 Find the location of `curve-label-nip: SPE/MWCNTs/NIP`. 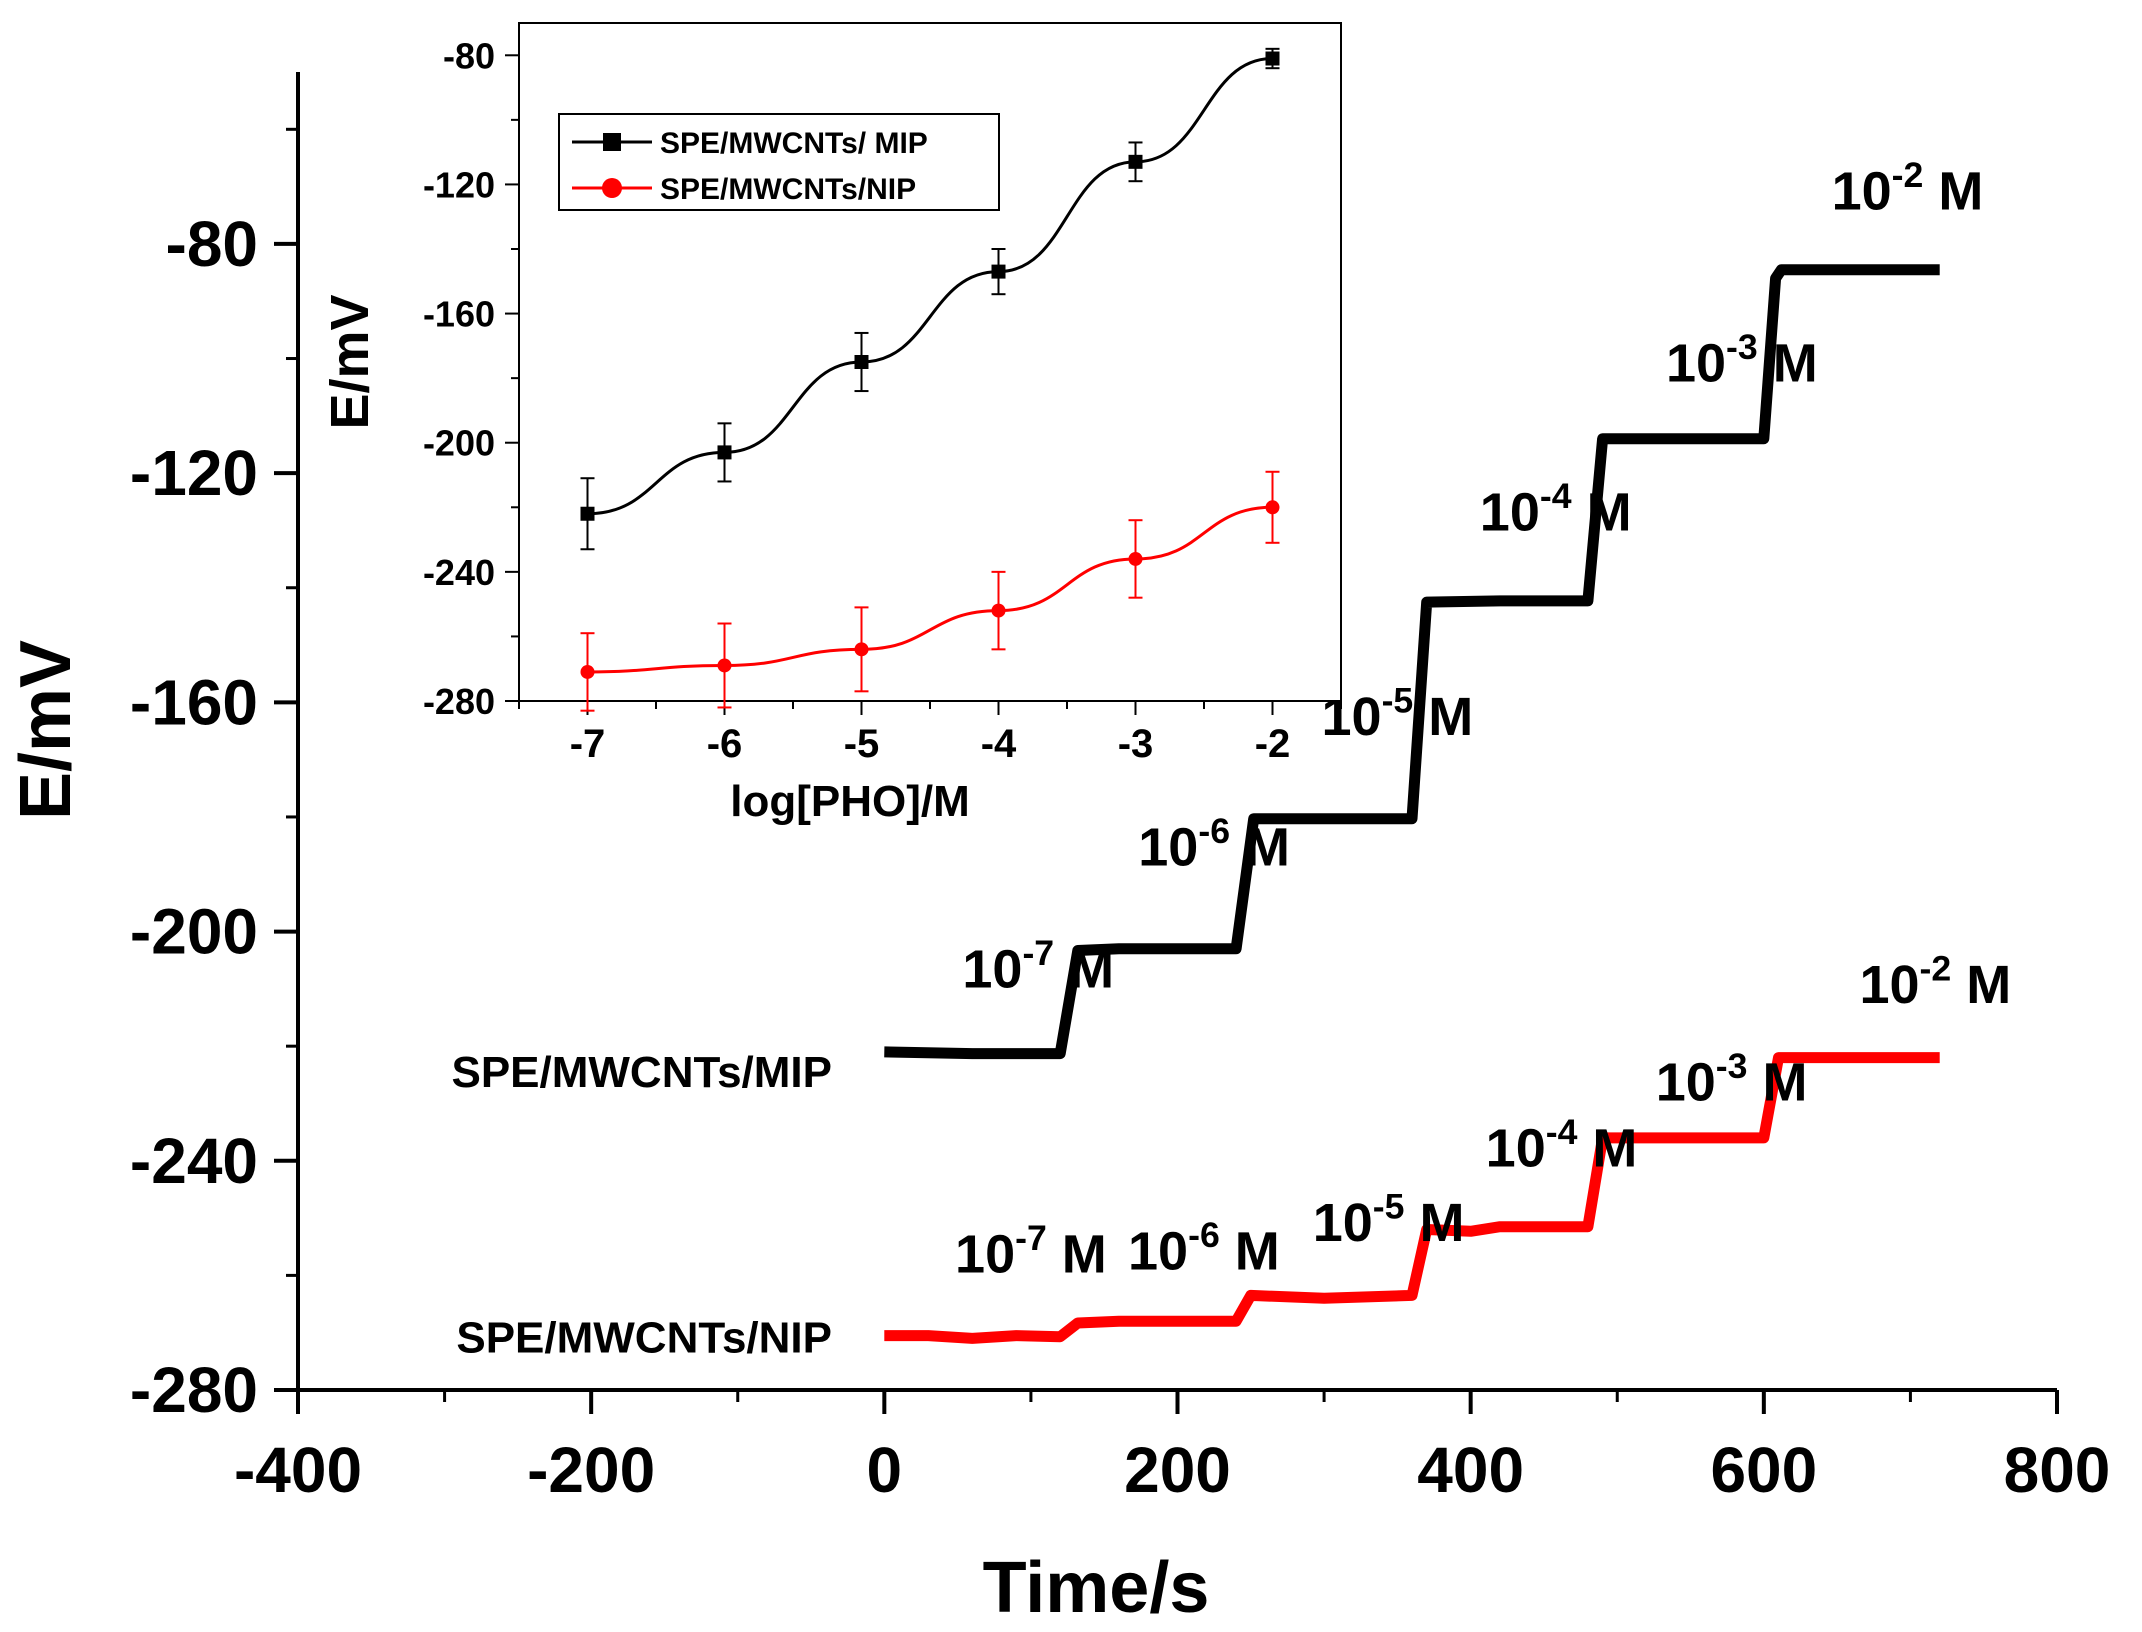

curve-label-nip: SPE/MWCNTs/NIP is located at coordinates (644, 1338).